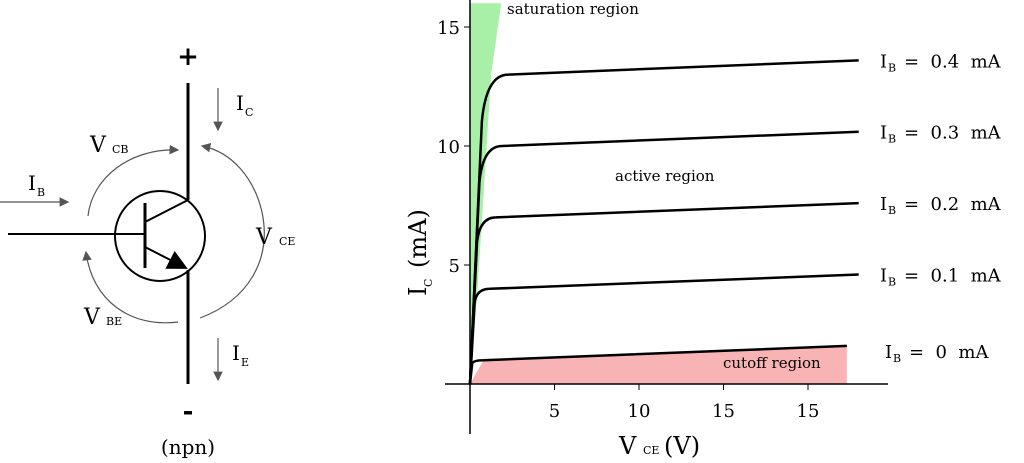 This screenshot has height=463, width=1024. I want to click on svg-text: (V), so click(682, 446).